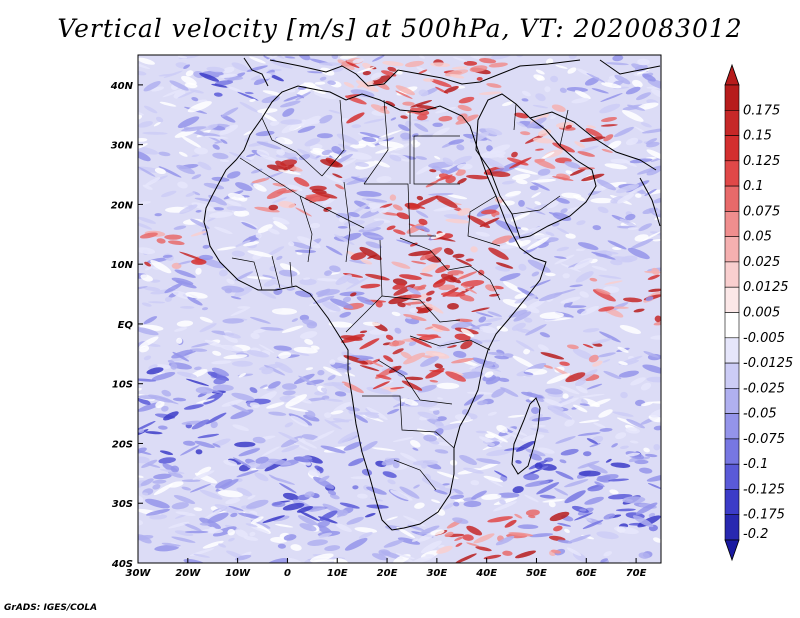 The width and height of the screenshot is (800, 618). Describe the element at coordinates (732, 400) in the screenshot. I see `colorbar-swatch` at that location.